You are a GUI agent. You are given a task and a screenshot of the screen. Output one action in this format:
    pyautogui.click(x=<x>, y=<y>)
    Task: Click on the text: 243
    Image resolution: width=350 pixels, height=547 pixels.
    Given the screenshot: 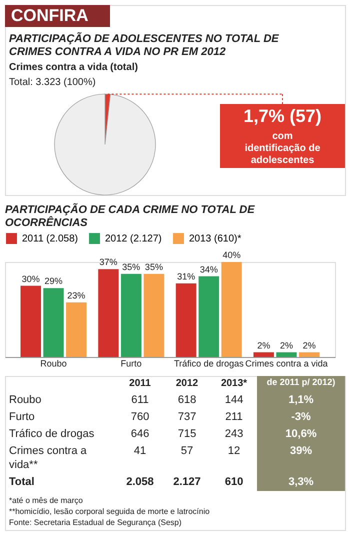 What is the action you would take?
    pyautogui.click(x=234, y=434)
    